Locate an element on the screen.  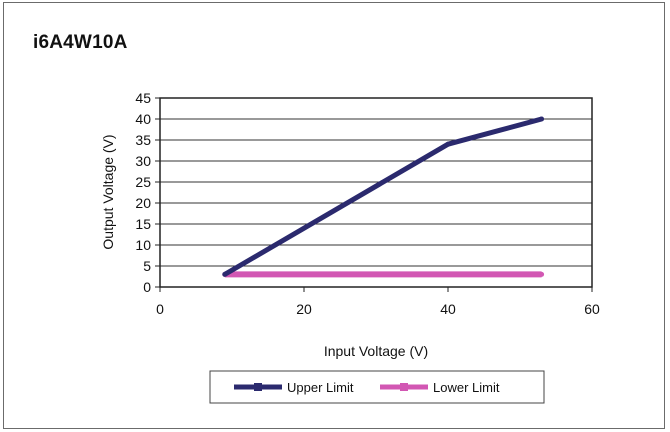
legend-label: Upper Limit is located at coordinates (320, 387).